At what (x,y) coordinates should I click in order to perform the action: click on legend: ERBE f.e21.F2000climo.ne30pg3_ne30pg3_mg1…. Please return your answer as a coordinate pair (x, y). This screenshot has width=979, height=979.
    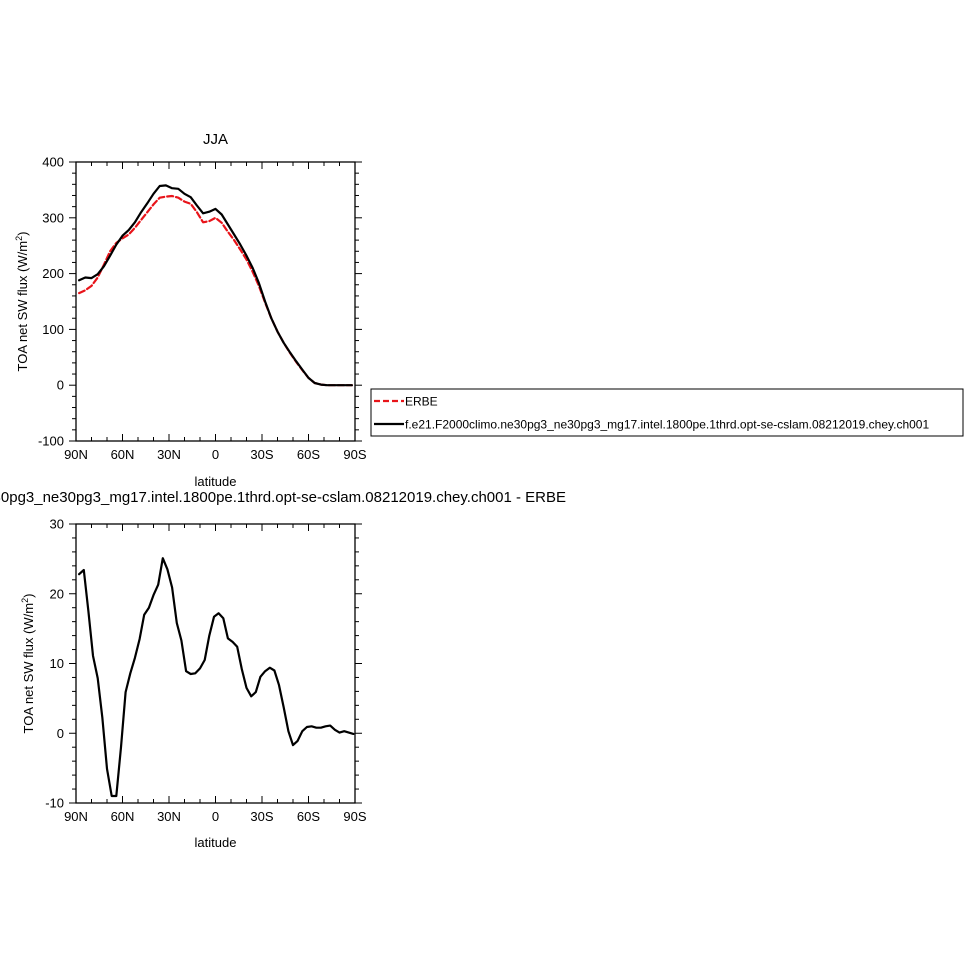
    Looking at the image, I should click on (667, 412).